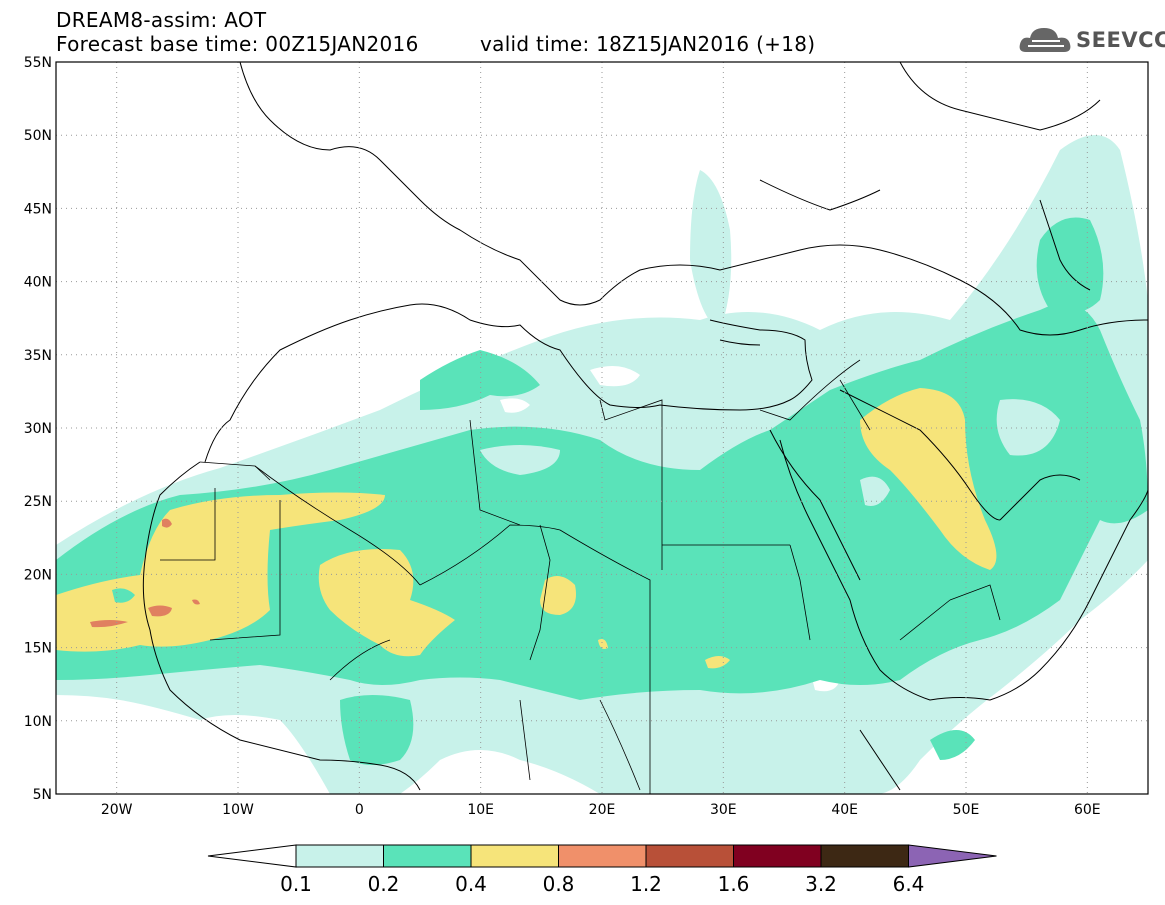 The image size is (1165, 905). Describe the element at coordinates (1087, 810) in the screenshot. I see `lon-label: 60E` at that location.